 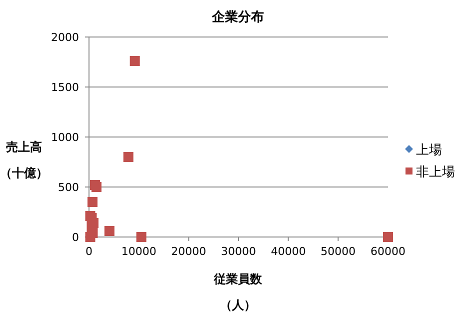 I want to click on legend-label: 上場, so click(x=429, y=150).